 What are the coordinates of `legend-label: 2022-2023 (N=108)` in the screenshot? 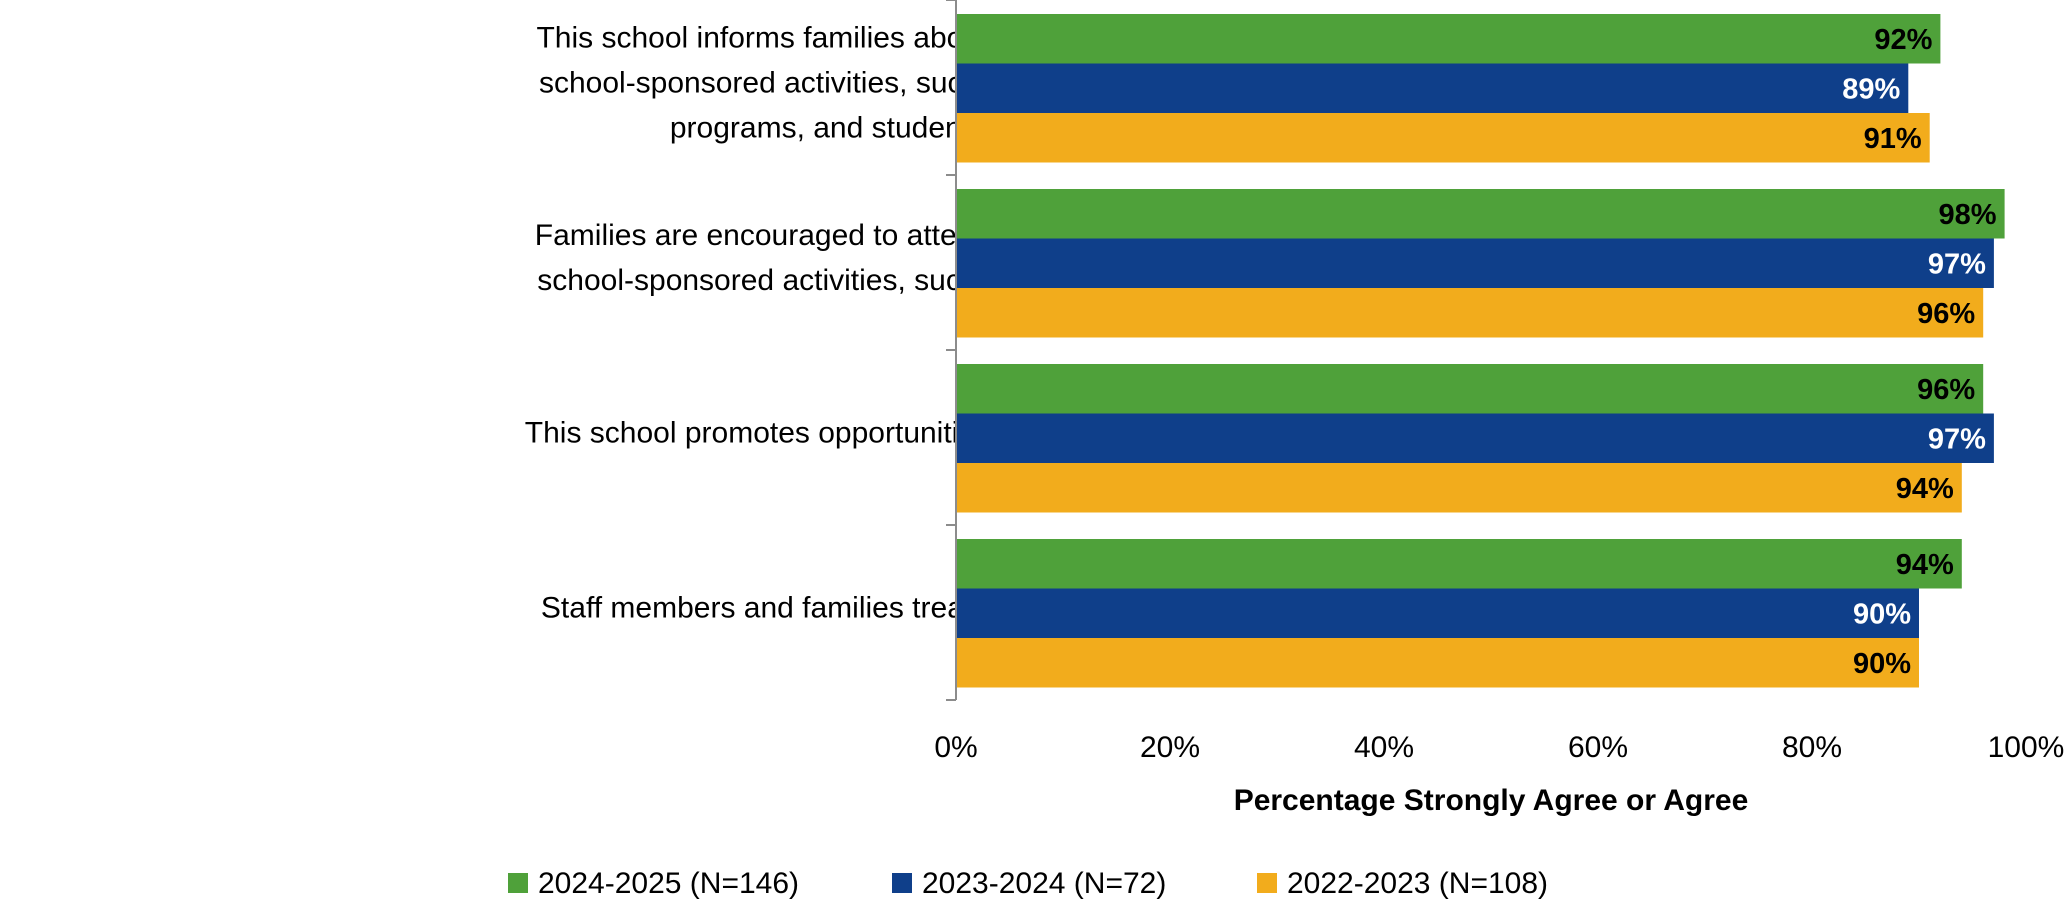 It's located at (1417, 883).